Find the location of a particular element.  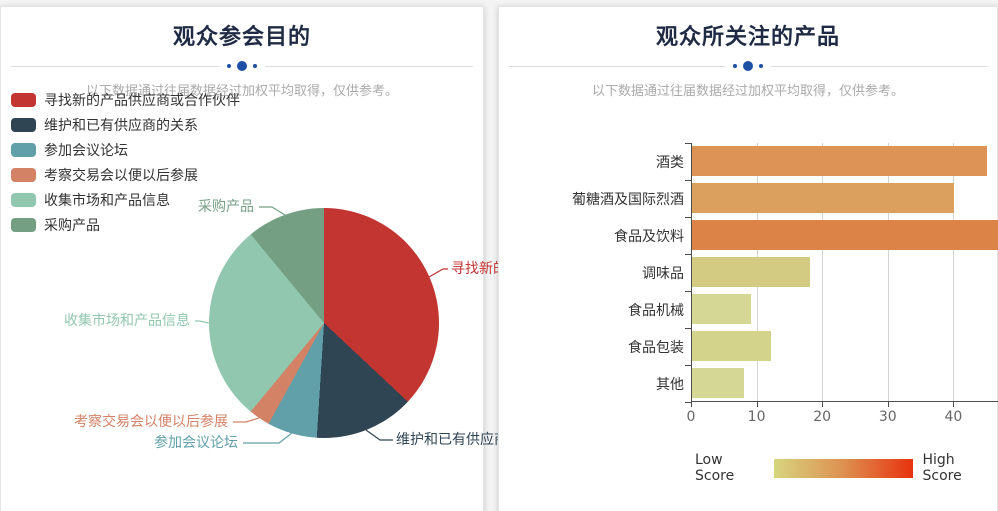

legend-item: 收集市场和产品信息 is located at coordinates (125, 199).